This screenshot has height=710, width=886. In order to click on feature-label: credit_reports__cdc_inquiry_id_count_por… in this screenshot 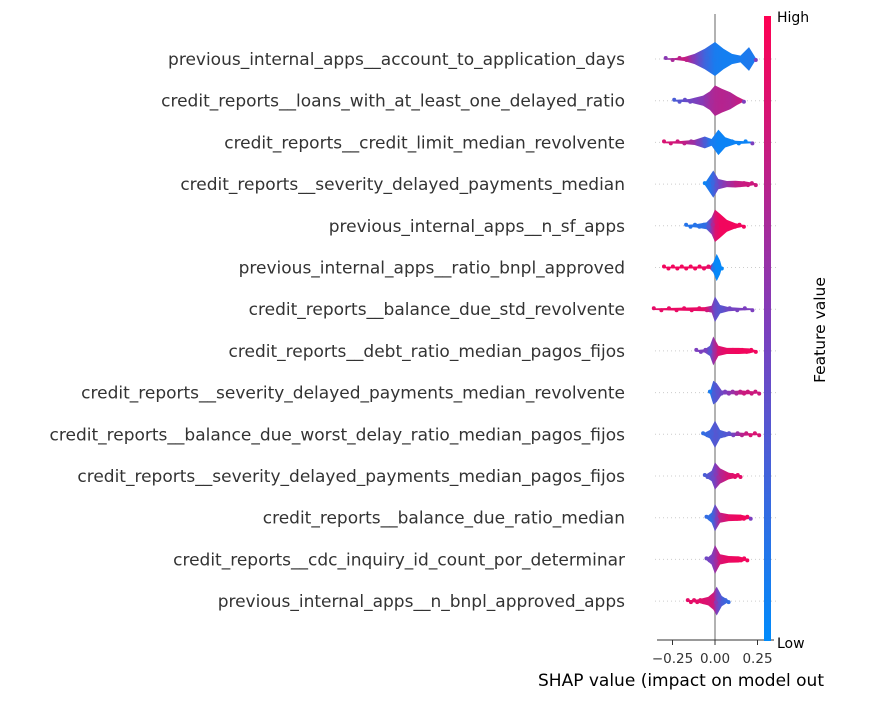, I will do `click(399, 560)`.